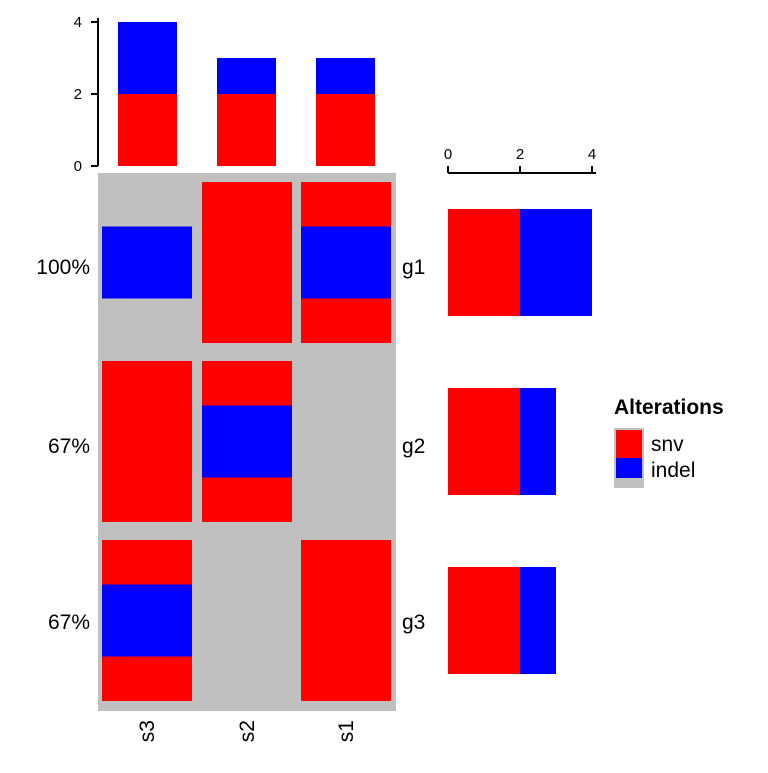 Image resolution: width=768 pixels, height=773 pixels. What do you see at coordinates (413, 446) in the screenshot?
I see `gene-label-g2: g2` at bounding box center [413, 446].